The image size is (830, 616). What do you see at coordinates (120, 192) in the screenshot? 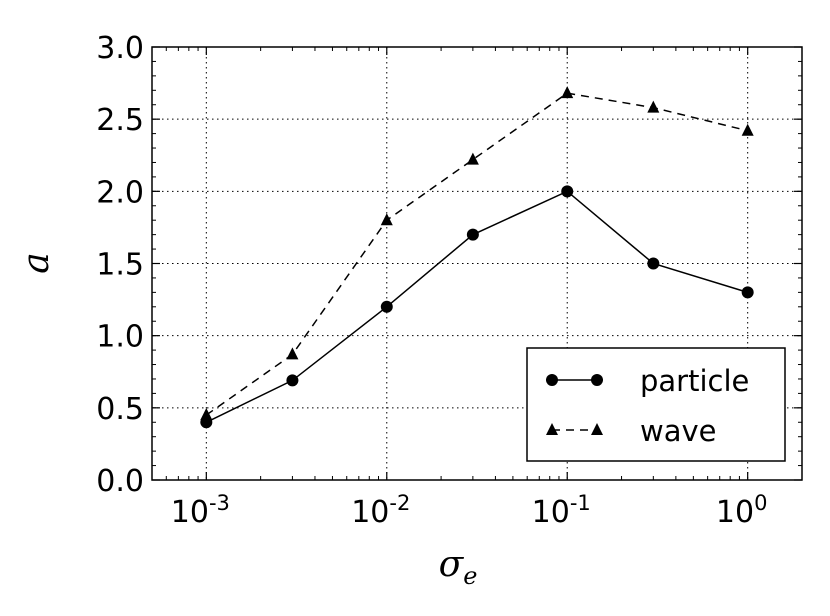
I see `y-tick-label: 2.0` at bounding box center [120, 192].